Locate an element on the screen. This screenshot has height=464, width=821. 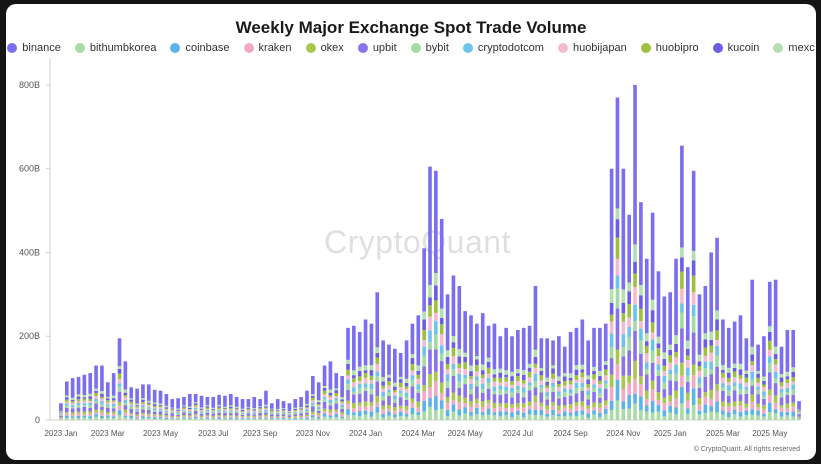
legend-item-huobijapan: huobijapan is located at coordinates (592, 48).